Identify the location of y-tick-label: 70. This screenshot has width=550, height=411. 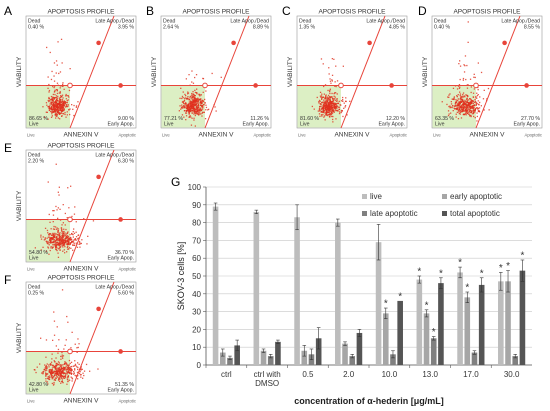
(196, 240).